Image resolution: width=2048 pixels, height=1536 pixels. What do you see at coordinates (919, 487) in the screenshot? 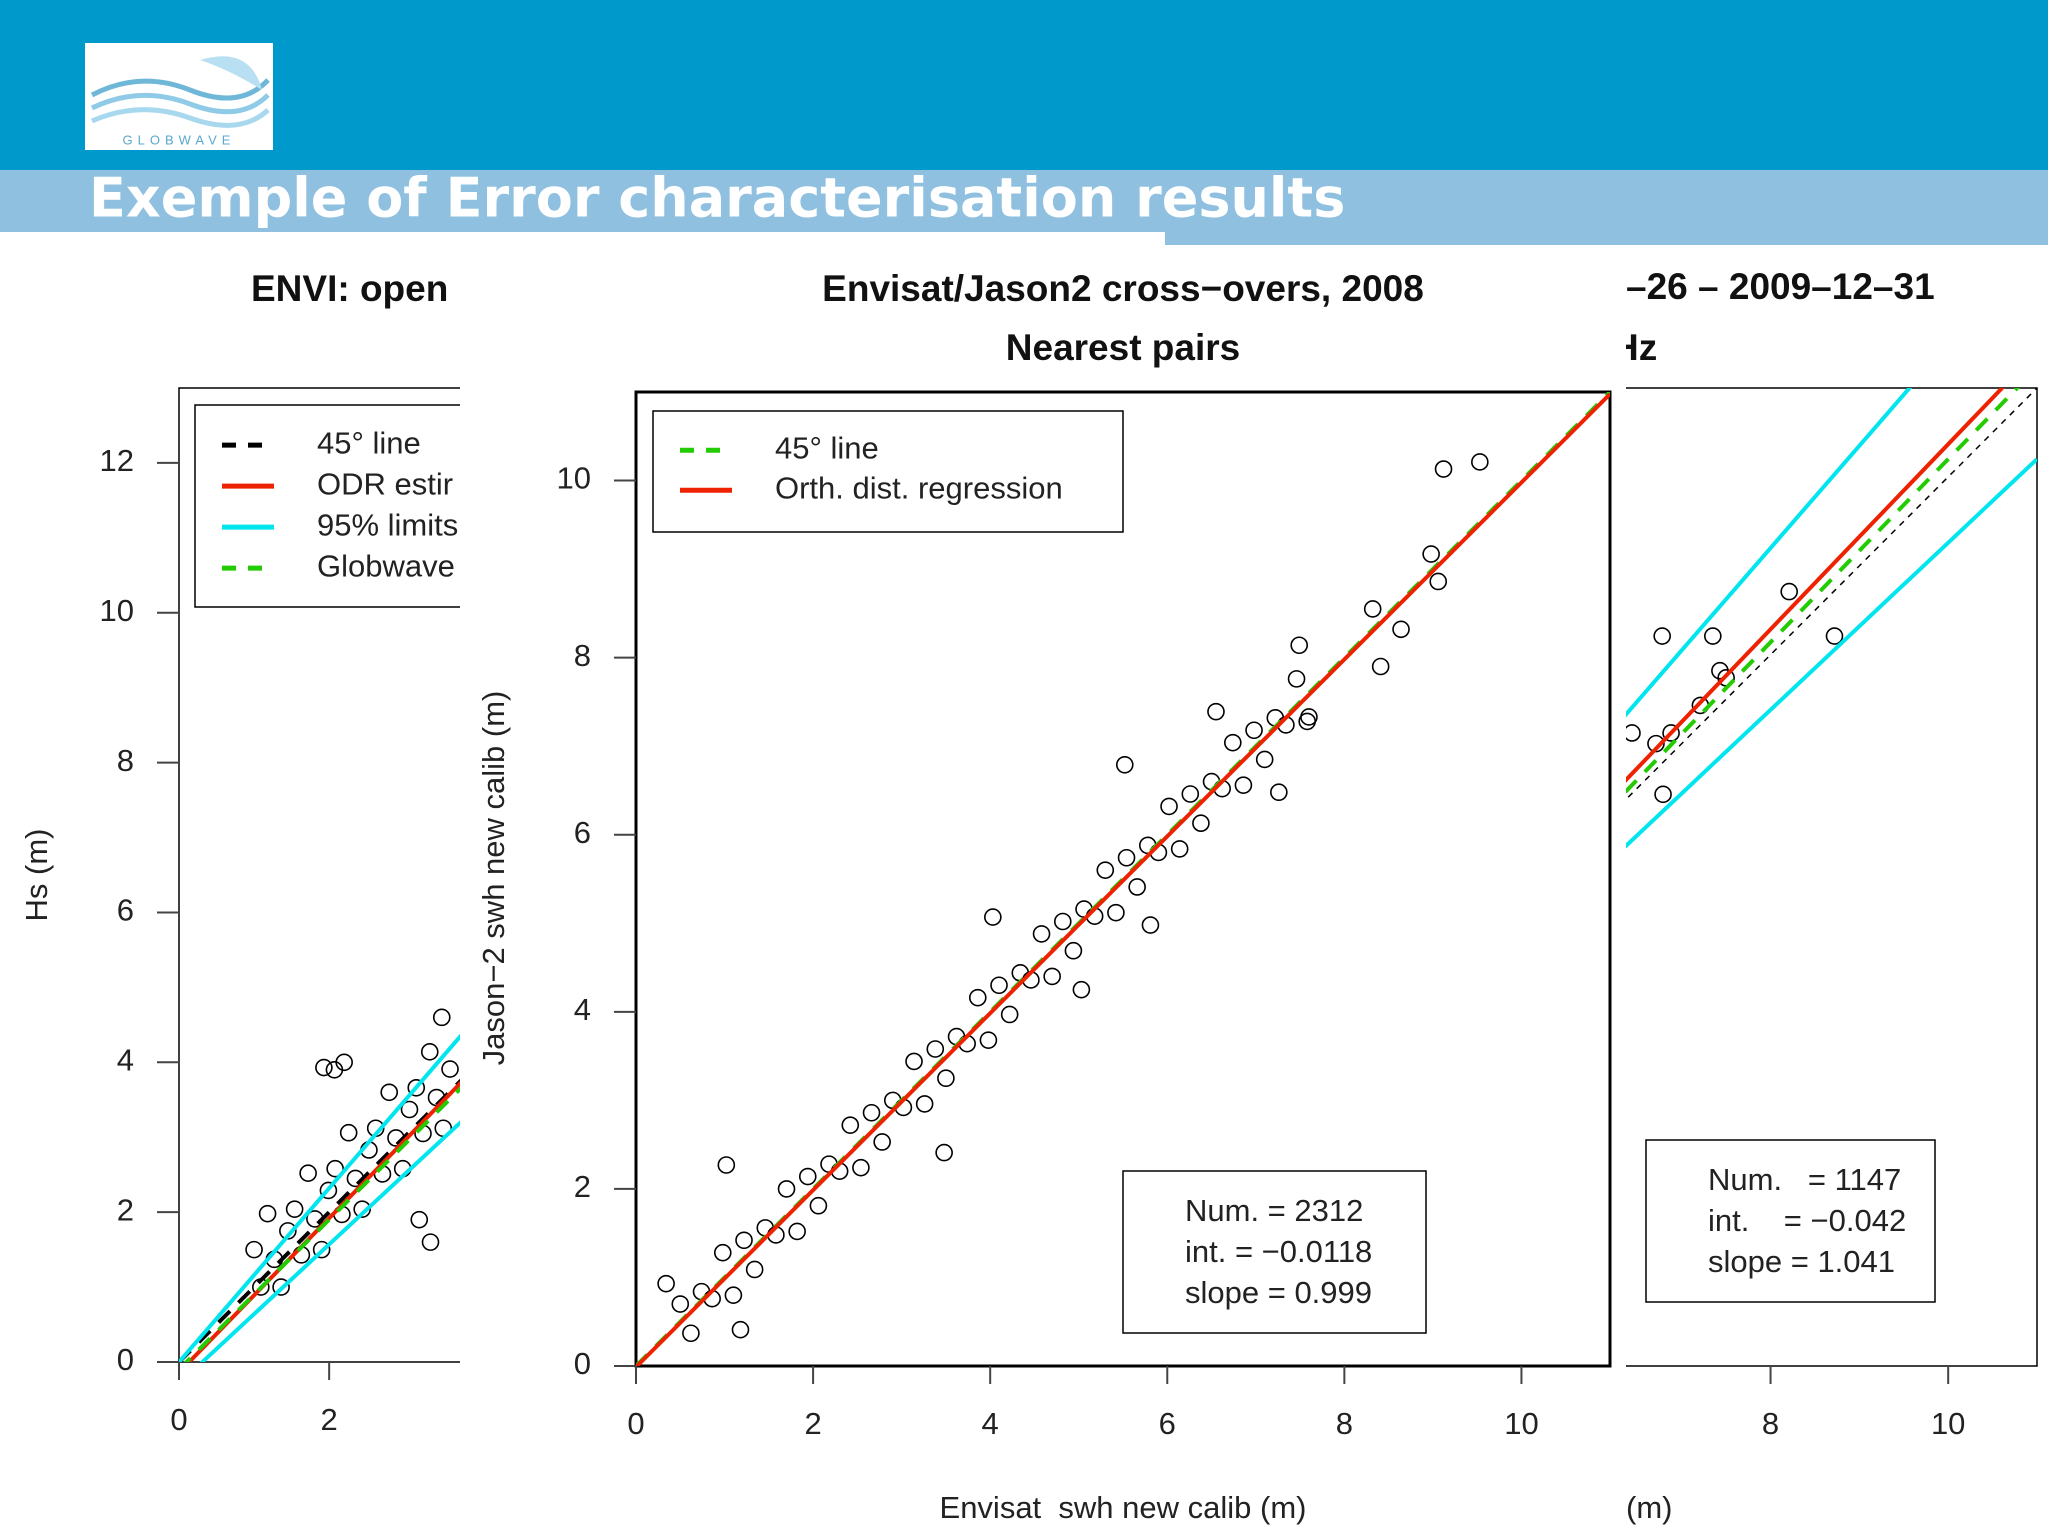
I see `legend-label: Orth. dist. regression` at bounding box center [919, 487].